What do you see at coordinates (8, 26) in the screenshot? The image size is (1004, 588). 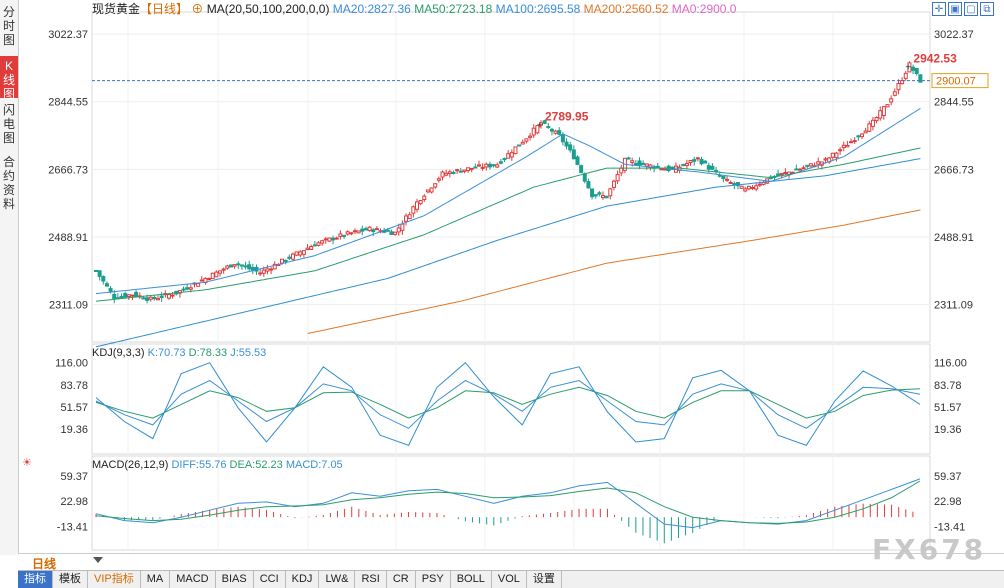 I see `sidebar-tab-0: 分时图` at bounding box center [8, 26].